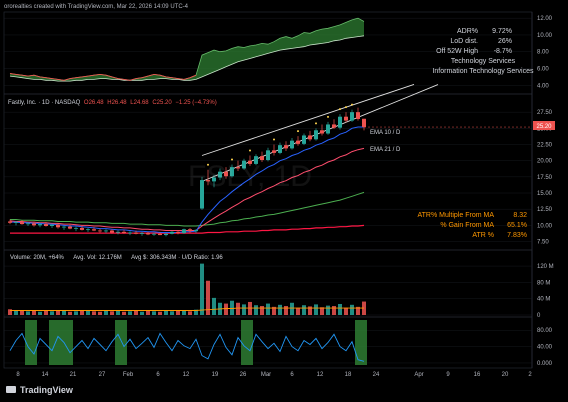 Image resolution: width=568 pixels, height=402 pixels. Describe the element at coordinates (545, 194) in the screenshot. I see `price-tick-label: 15.00` at that location.